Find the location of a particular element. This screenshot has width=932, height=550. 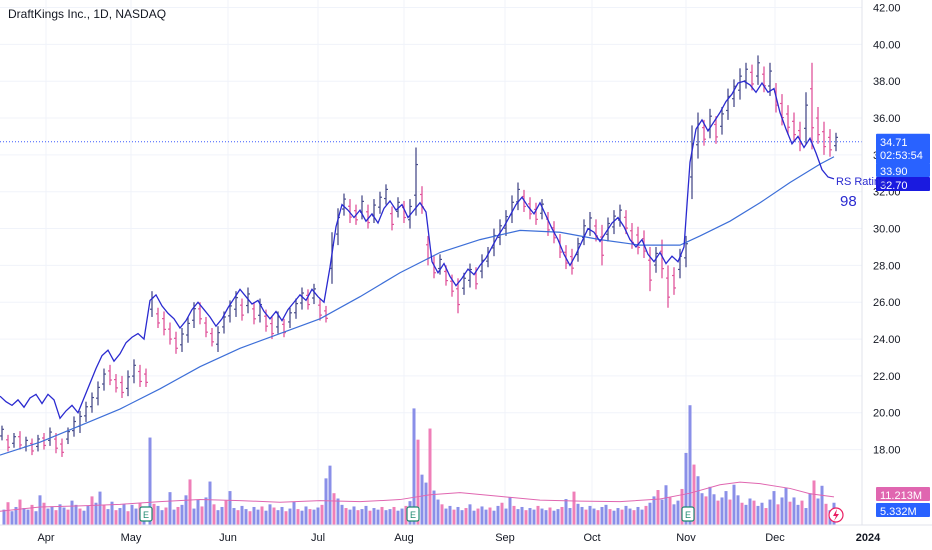

y-tick-label: 18.00 is located at coordinates (887, 451).